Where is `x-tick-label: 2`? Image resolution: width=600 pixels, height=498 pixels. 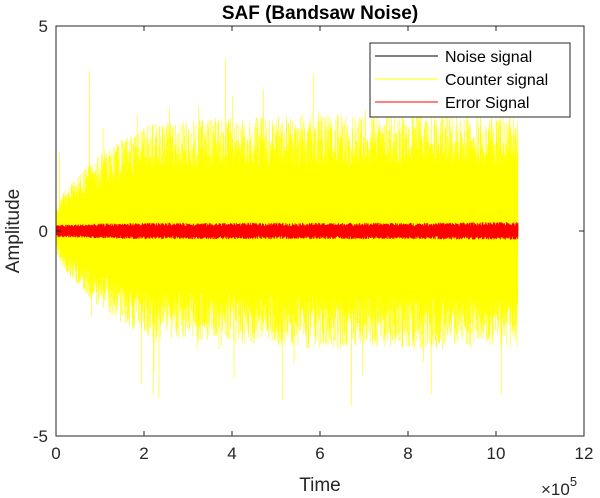 x-tick-label: 2 is located at coordinates (143, 453).